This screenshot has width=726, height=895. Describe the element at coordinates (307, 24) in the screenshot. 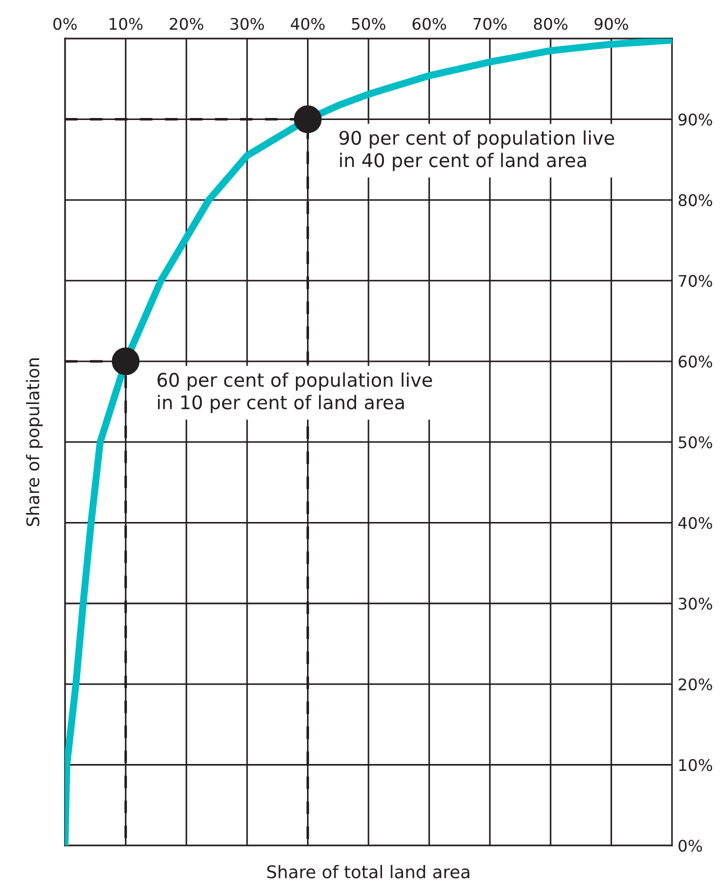

I see `x-tick-label: 40%` at that location.